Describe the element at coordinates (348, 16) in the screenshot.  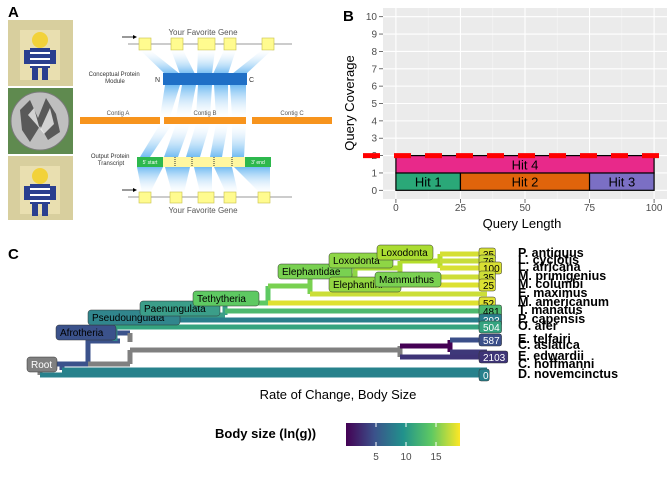
I see `panel-label-b: B` at that location.